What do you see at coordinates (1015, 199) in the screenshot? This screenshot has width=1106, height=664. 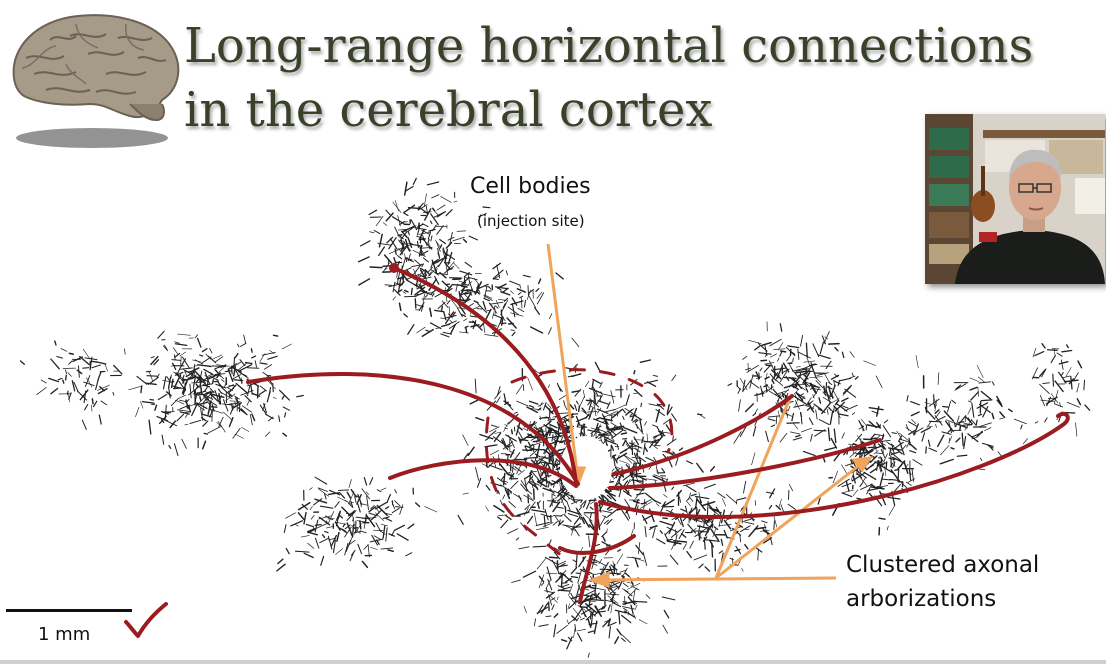 I see `presenter-webcam` at bounding box center [1015, 199].